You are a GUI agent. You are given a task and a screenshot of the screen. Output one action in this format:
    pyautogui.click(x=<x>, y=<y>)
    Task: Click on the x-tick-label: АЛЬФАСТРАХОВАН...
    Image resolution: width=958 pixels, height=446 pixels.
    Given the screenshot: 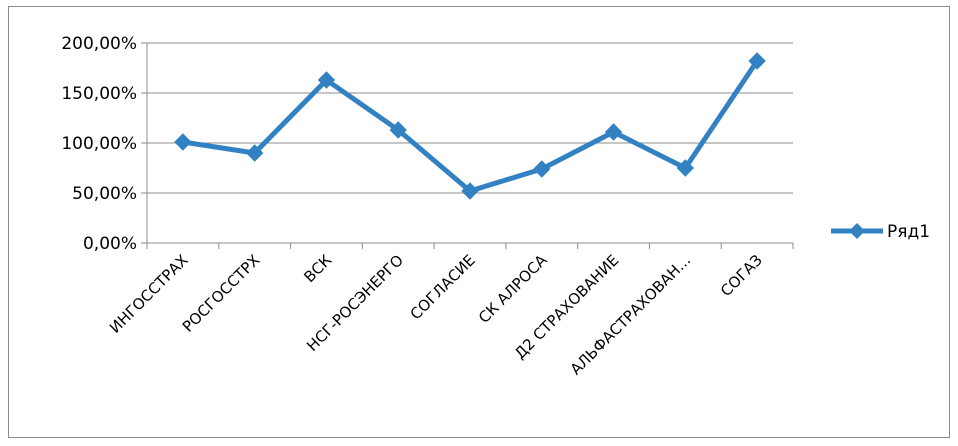 What is the action you would take?
    pyautogui.click(x=630, y=314)
    